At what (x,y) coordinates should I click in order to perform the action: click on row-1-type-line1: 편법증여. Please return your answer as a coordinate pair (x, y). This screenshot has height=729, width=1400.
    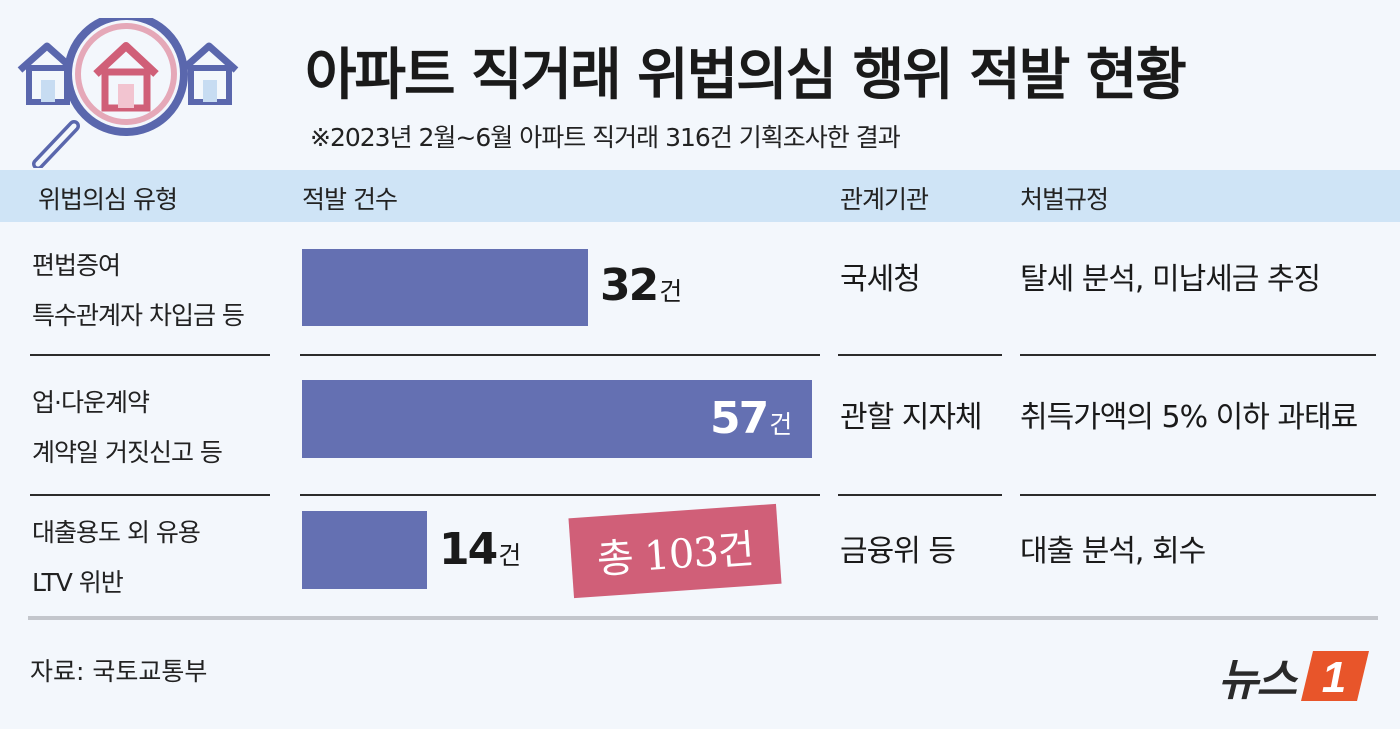
    Looking at the image, I should click on (76, 265).